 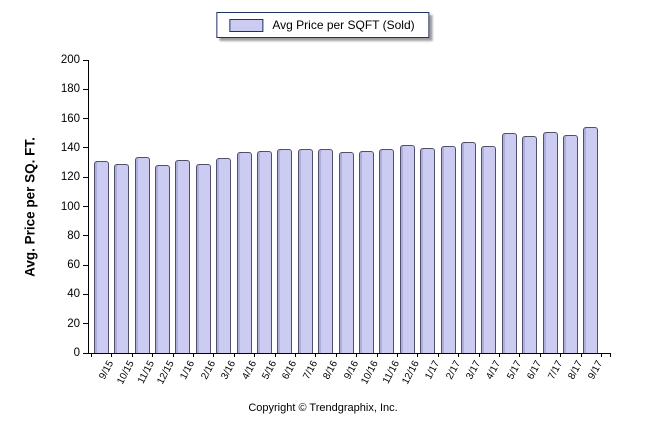 I want to click on bar-1/17, so click(x=428, y=250).